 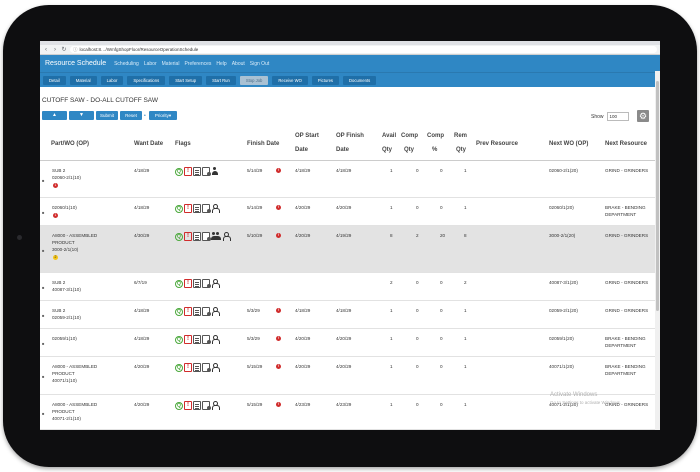 What do you see at coordinates (221, 80) in the screenshot?
I see `tab-start-run: Start Run` at bounding box center [221, 80].